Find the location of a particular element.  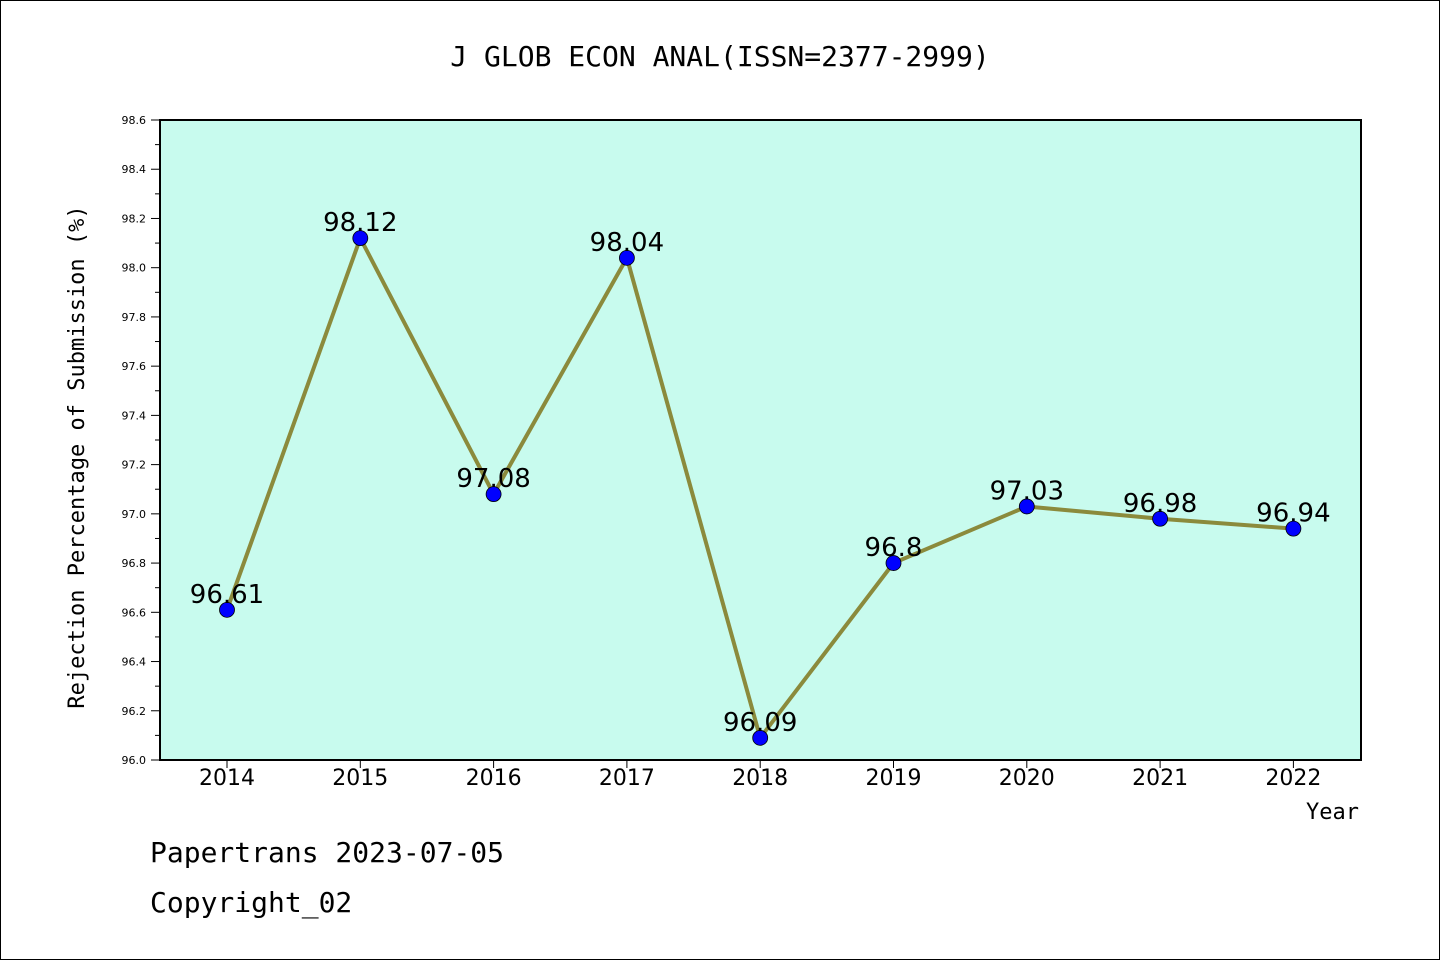

x-tick-label: 2022 is located at coordinates (1293, 778).